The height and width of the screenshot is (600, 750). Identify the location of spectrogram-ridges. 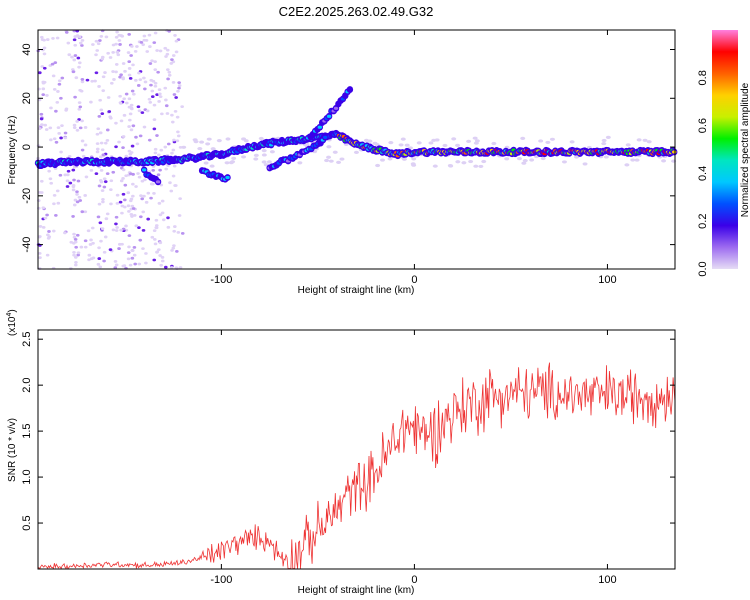
(356, 136).